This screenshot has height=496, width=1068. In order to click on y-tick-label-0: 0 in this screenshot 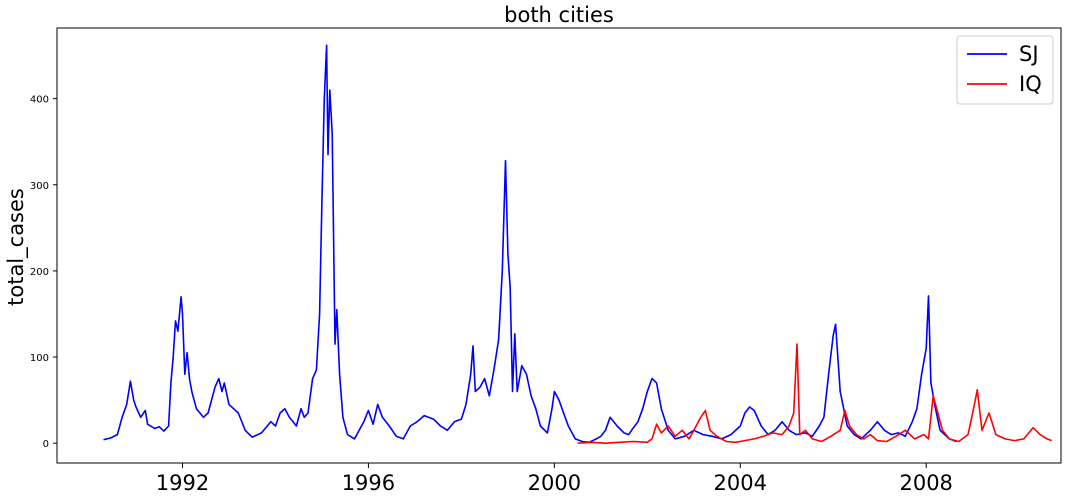, I will do `click(46, 444)`.